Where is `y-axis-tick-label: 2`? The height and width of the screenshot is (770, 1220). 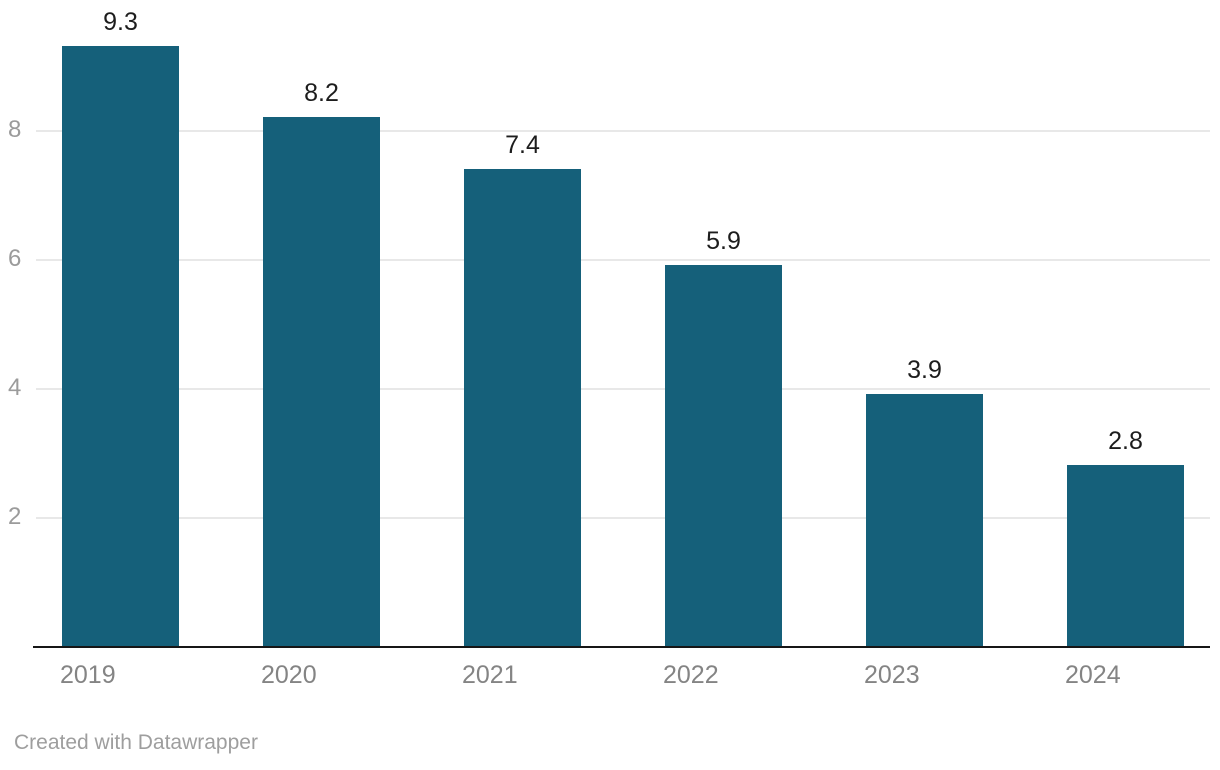
y-axis-tick-label: 2 is located at coordinates (15, 516).